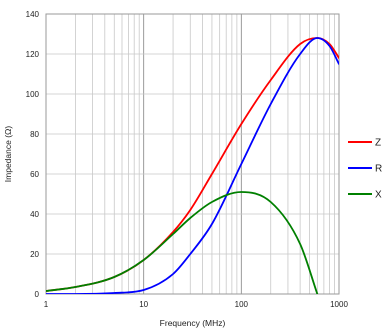 This screenshot has width=383, height=331. Describe the element at coordinates (46, 304) in the screenshot. I see `x-tick-label: 1` at that location.